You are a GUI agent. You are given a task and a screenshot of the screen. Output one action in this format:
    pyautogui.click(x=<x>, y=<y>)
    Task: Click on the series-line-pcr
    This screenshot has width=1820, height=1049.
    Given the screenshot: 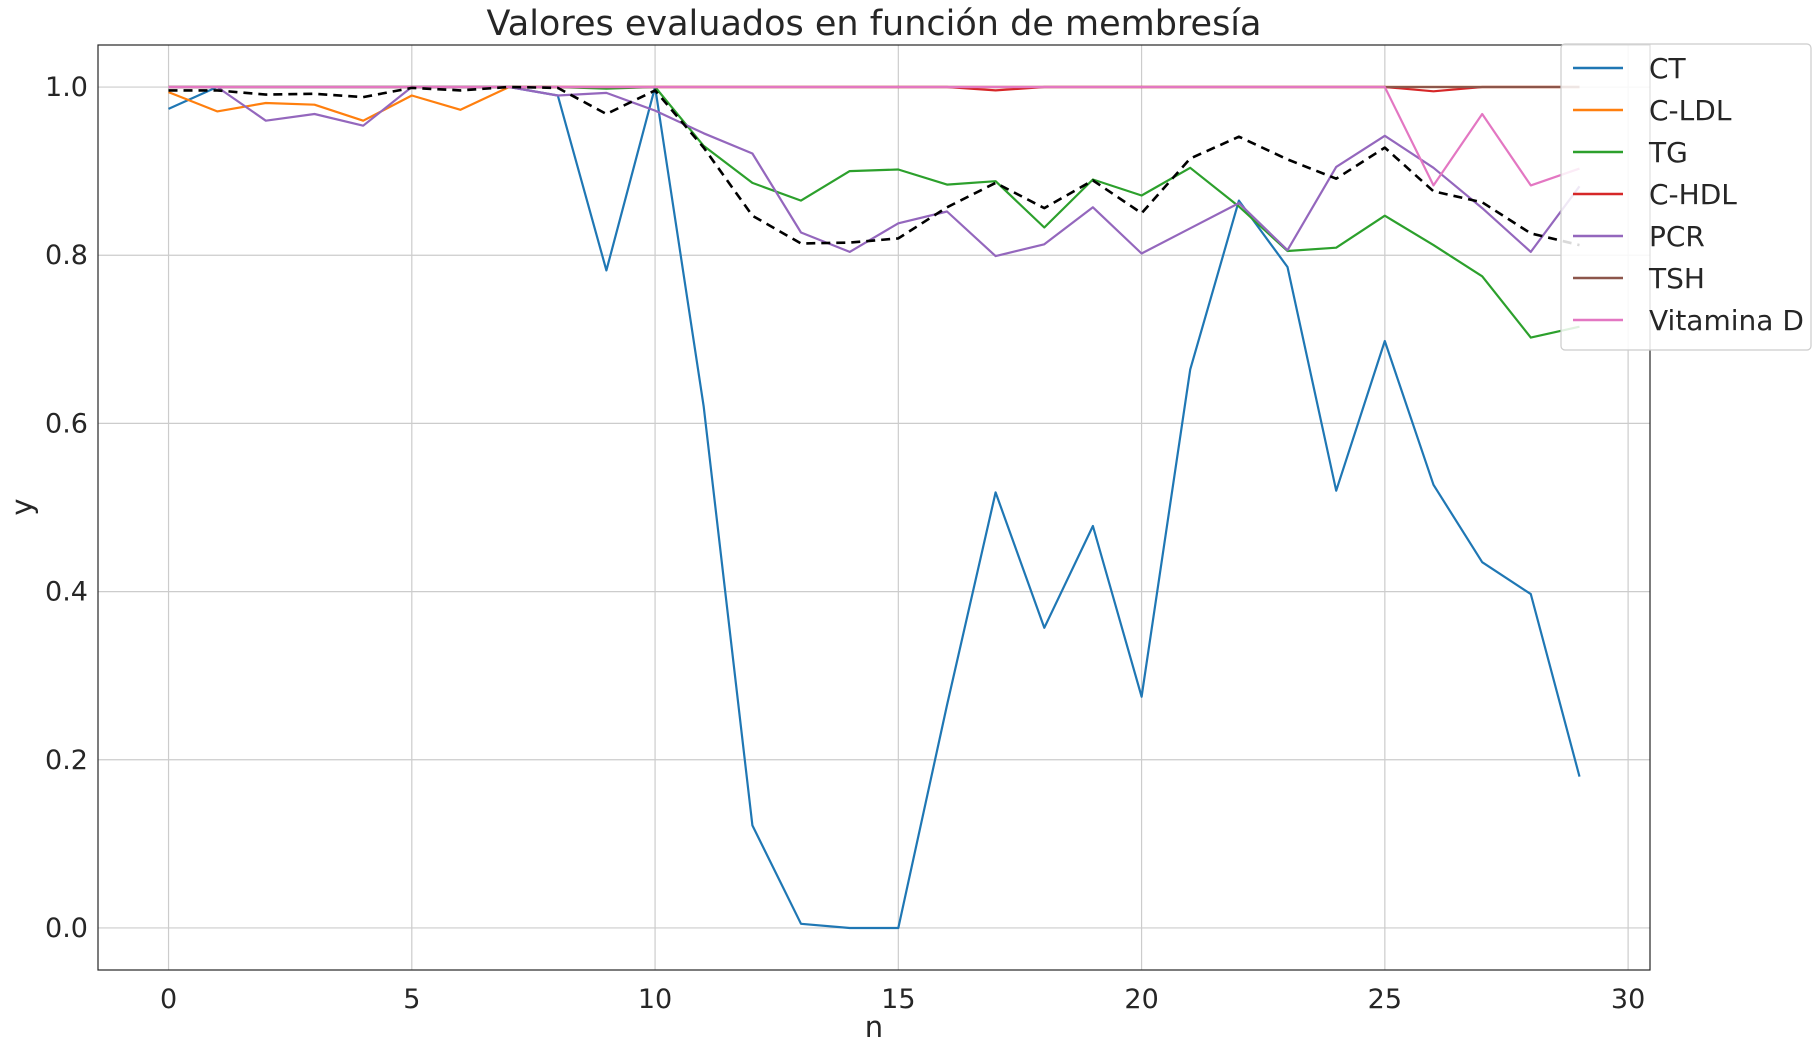 What is the action you would take?
    pyautogui.click(x=874, y=171)
    